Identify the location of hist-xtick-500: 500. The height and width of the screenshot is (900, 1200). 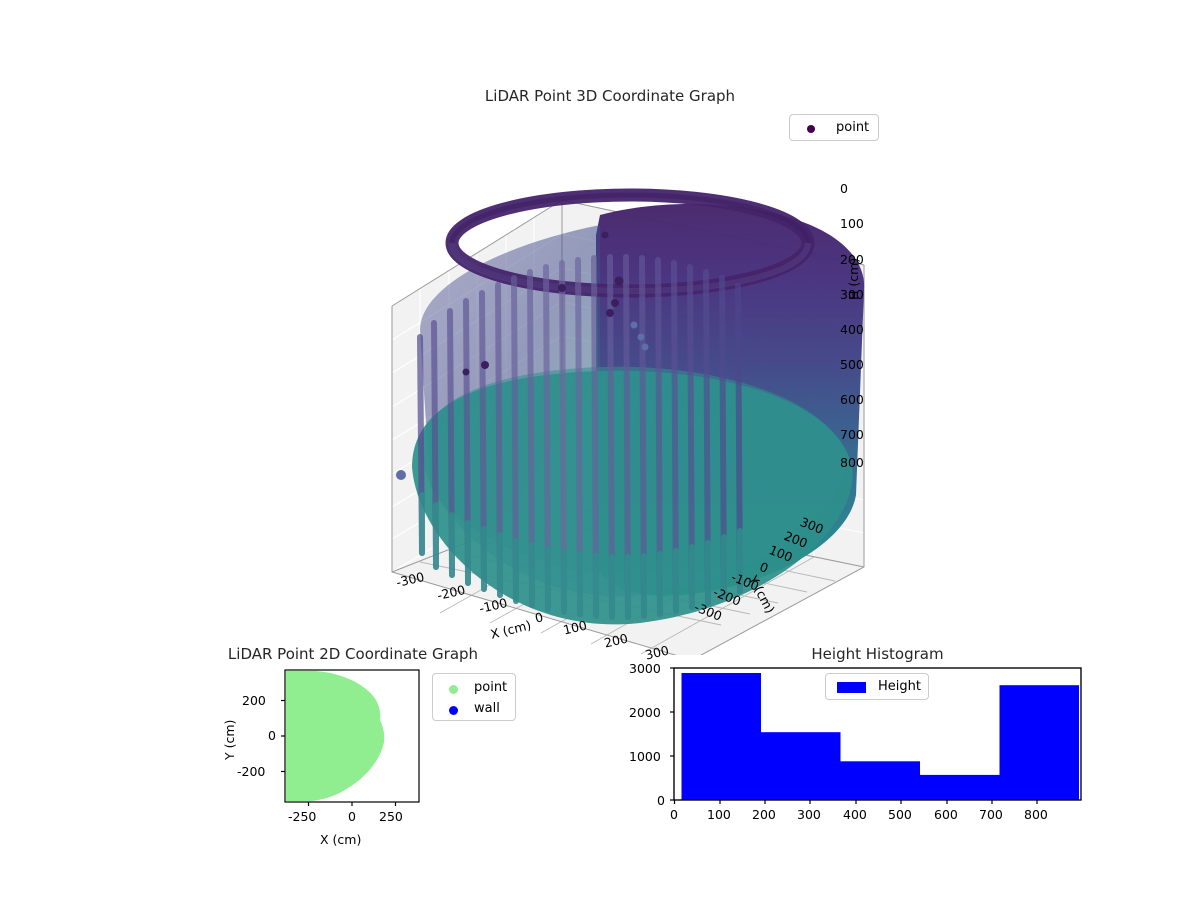
(900, 814).